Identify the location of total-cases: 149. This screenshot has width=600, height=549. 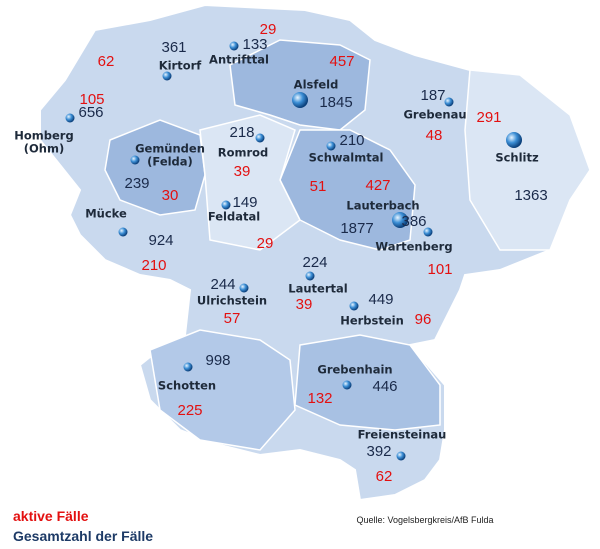
(245, 202).